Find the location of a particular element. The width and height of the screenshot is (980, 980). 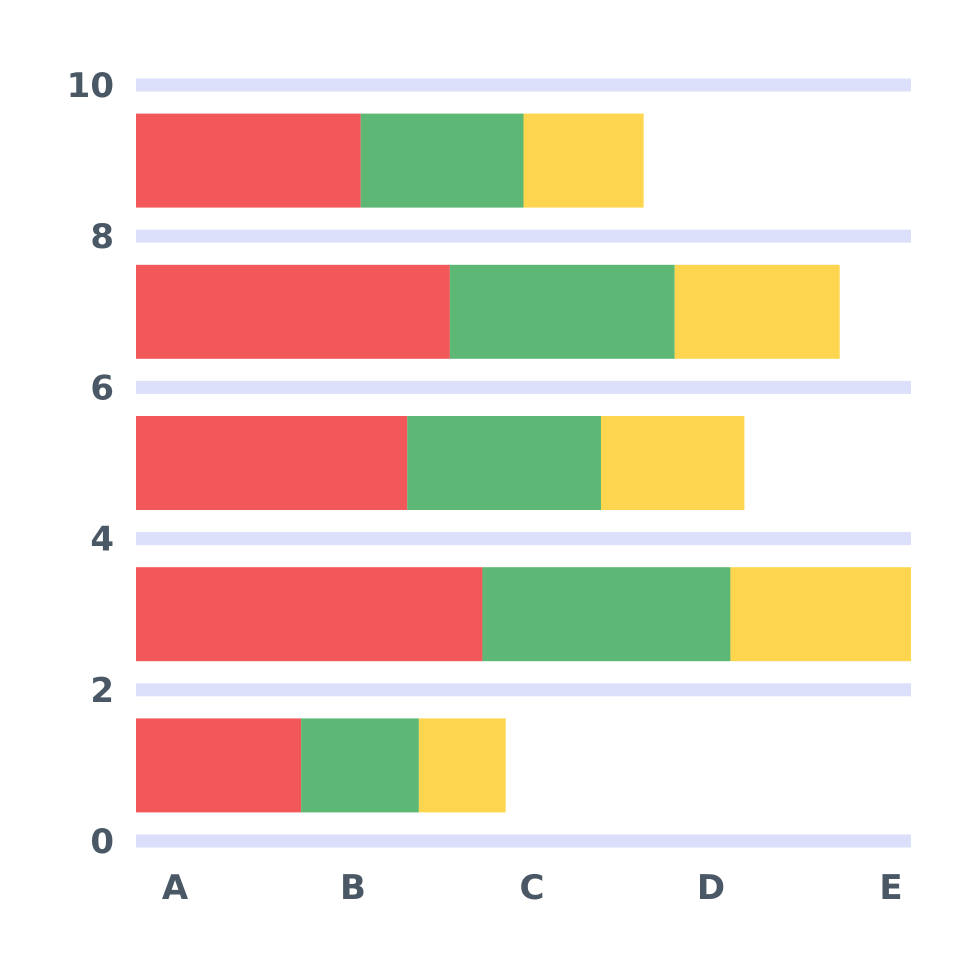

y-tick-label: 0 is located at coordinates (102, 842).